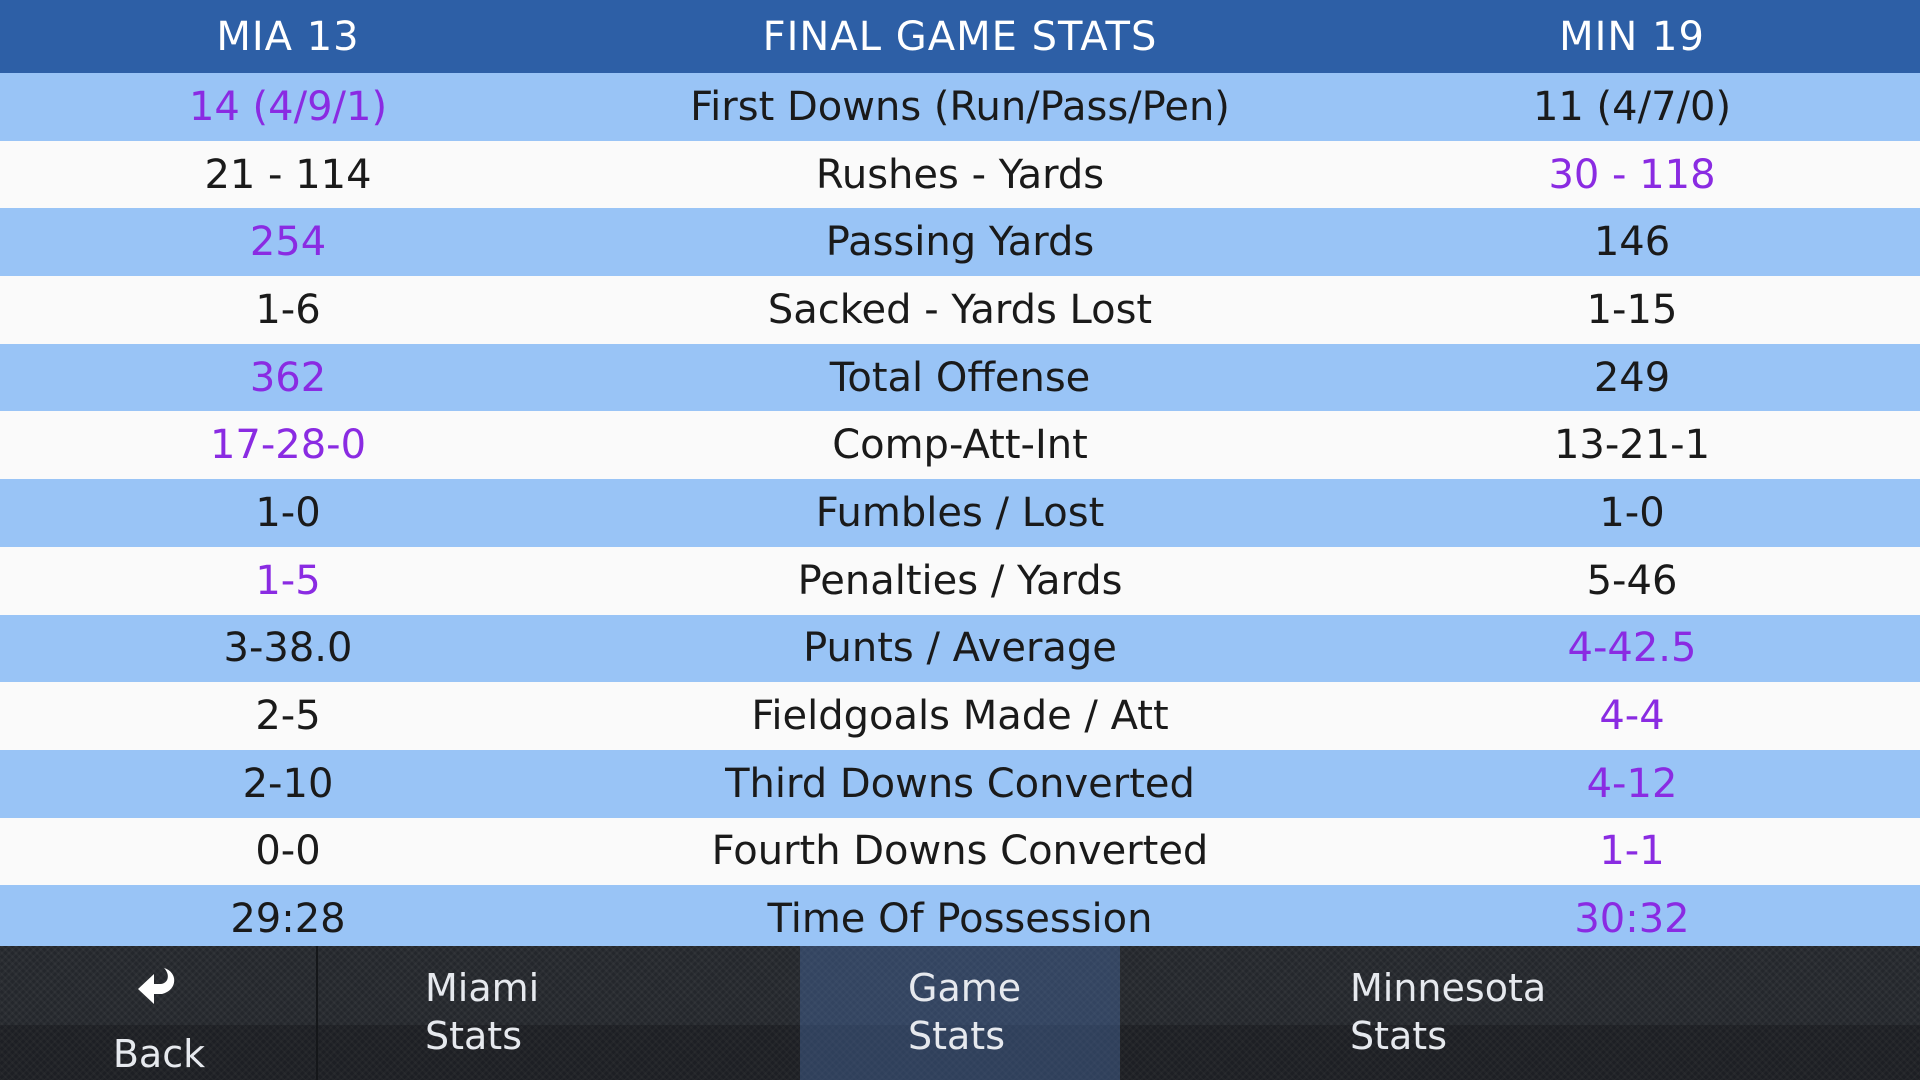 The height and width of the screenshot is (1080, 1920). I want to click on stat-row: 1-0 Fumbles / Lost 1-0, so click(960, 513).